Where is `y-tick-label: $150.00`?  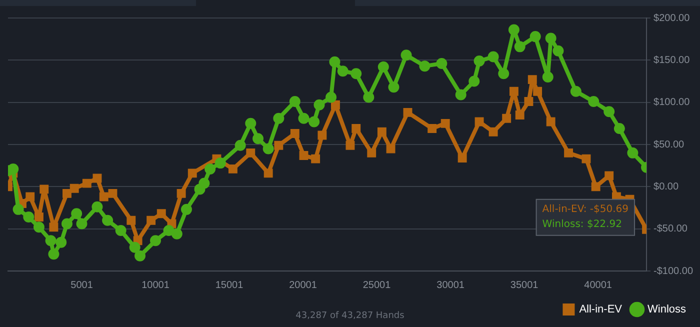 y-tick-label: $150.00 is located at coordinates (672, 60).